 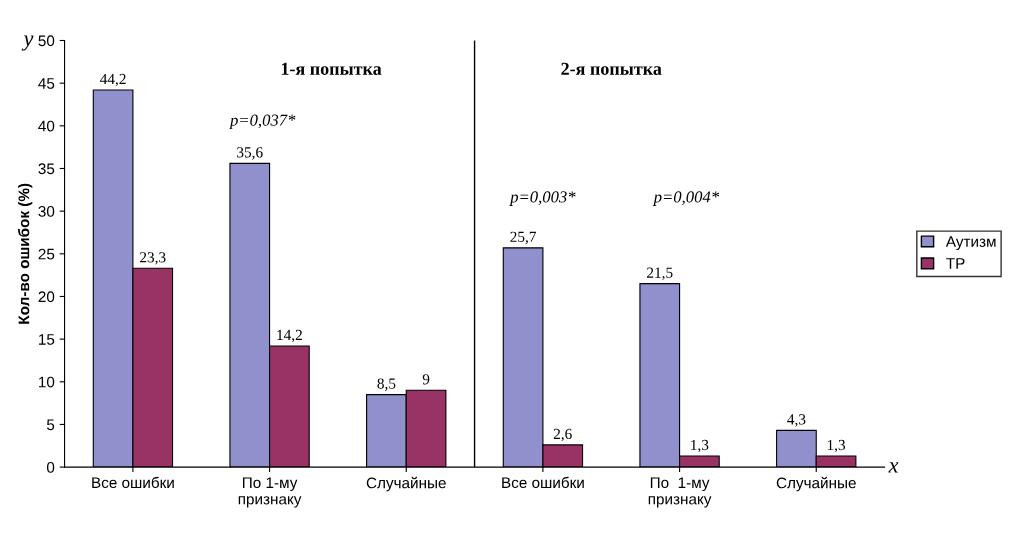 What do you see at coordinates (562, 435) in the screenshot?
I see `data-label: 2,6` at bounding box center [562, 435].